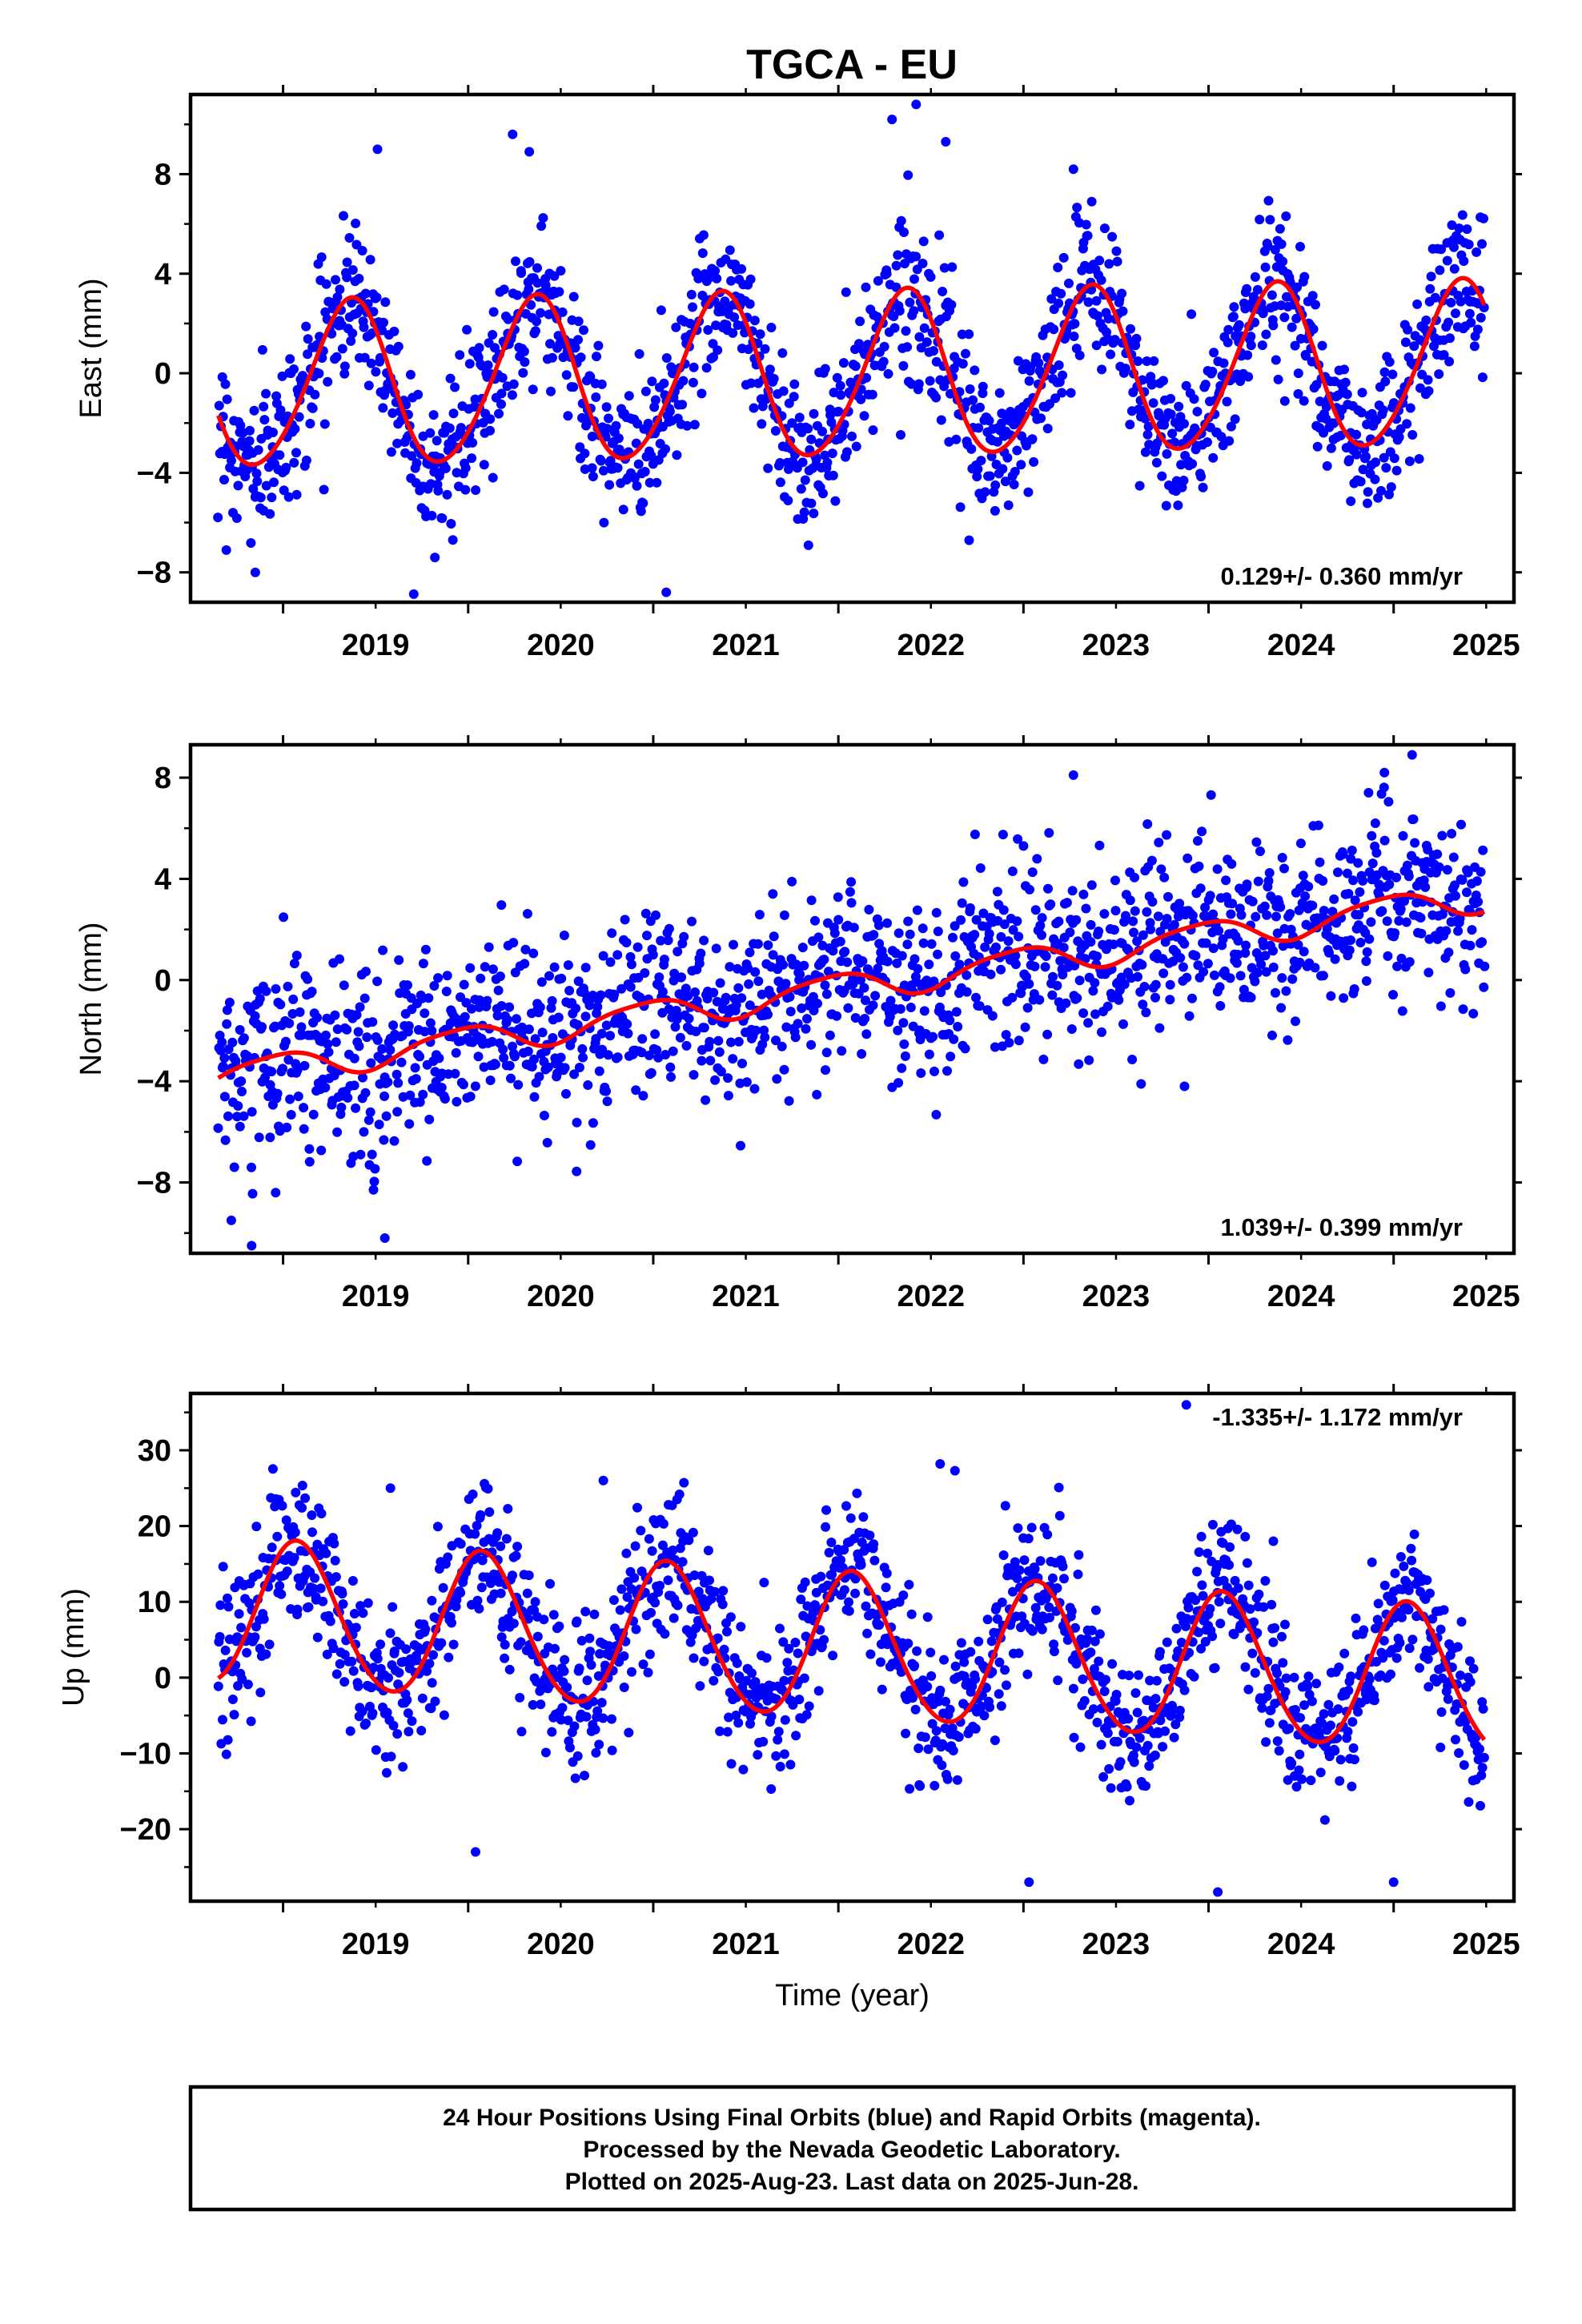  What do you see at coordinates (746, 1944) in the screenshot?
I see `x-tick-label: 2021` at bounding box center [746, 1944].